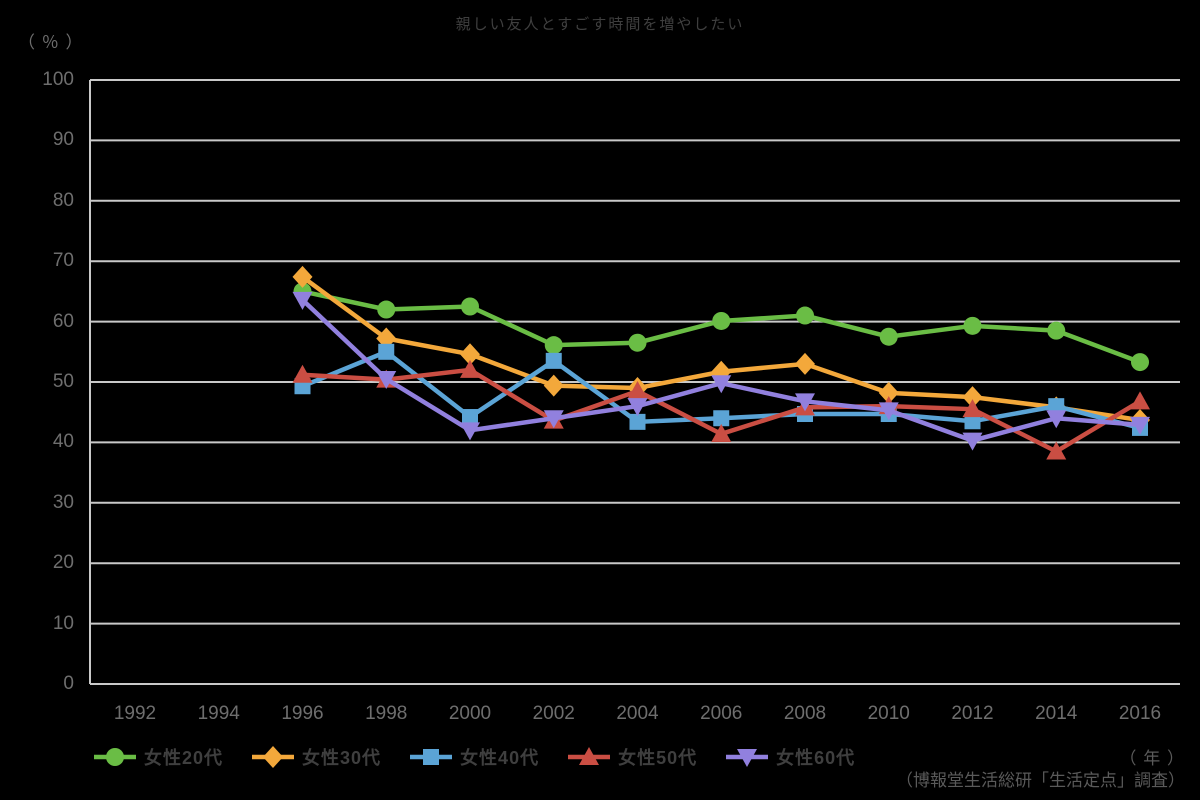 The width and height of the screenshot is (1200, 800). Describe the element at coordinates (1040, 780) in the screenshot. I see `source-note: （博報堂生活総研「生活定点」調査）` at that location.